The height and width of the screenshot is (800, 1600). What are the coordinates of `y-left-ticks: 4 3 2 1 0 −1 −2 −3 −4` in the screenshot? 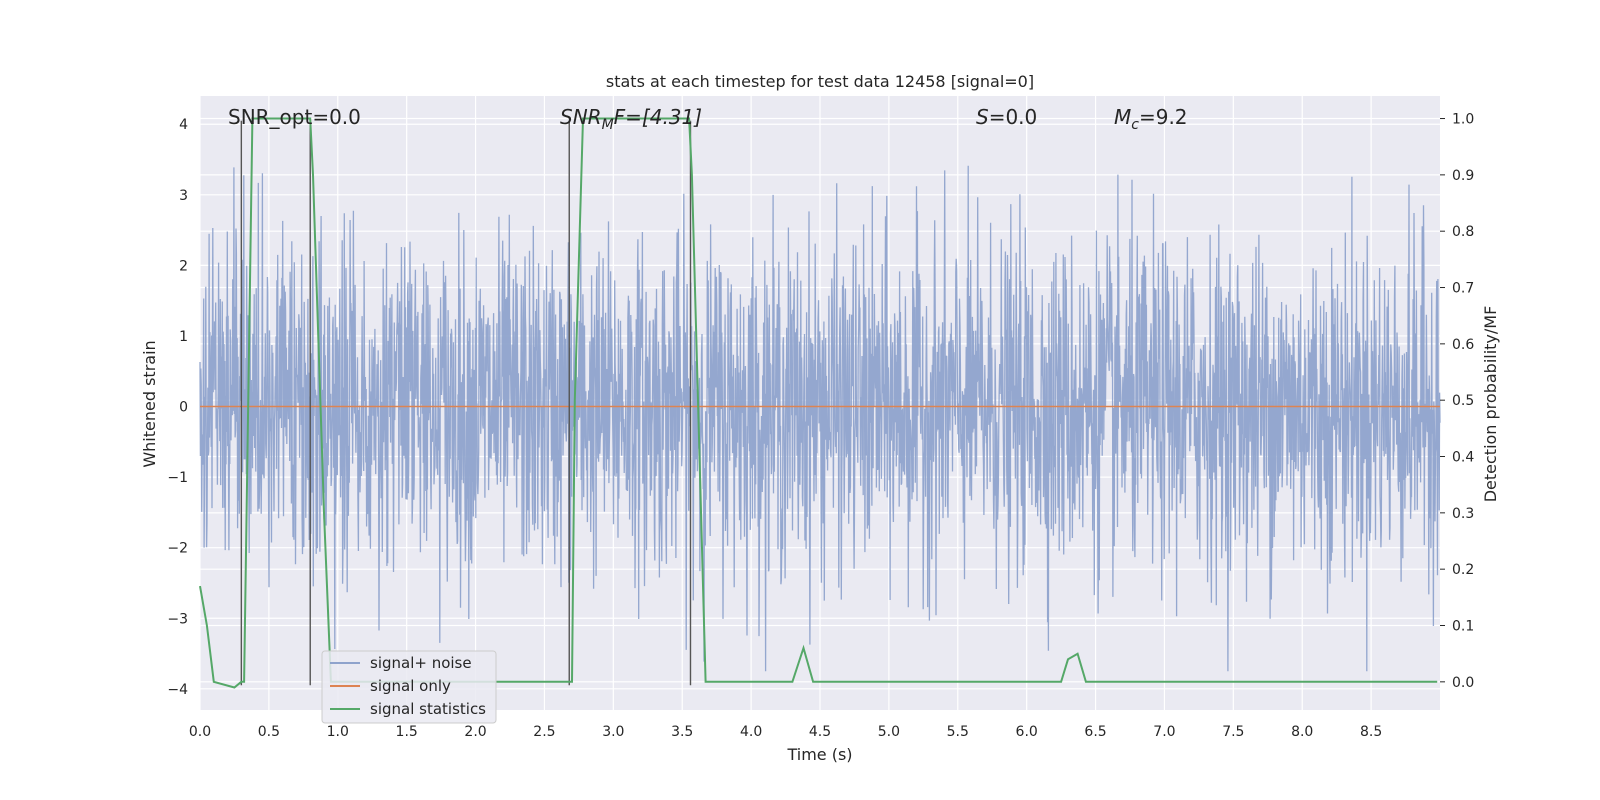 It's located at (177, 407).